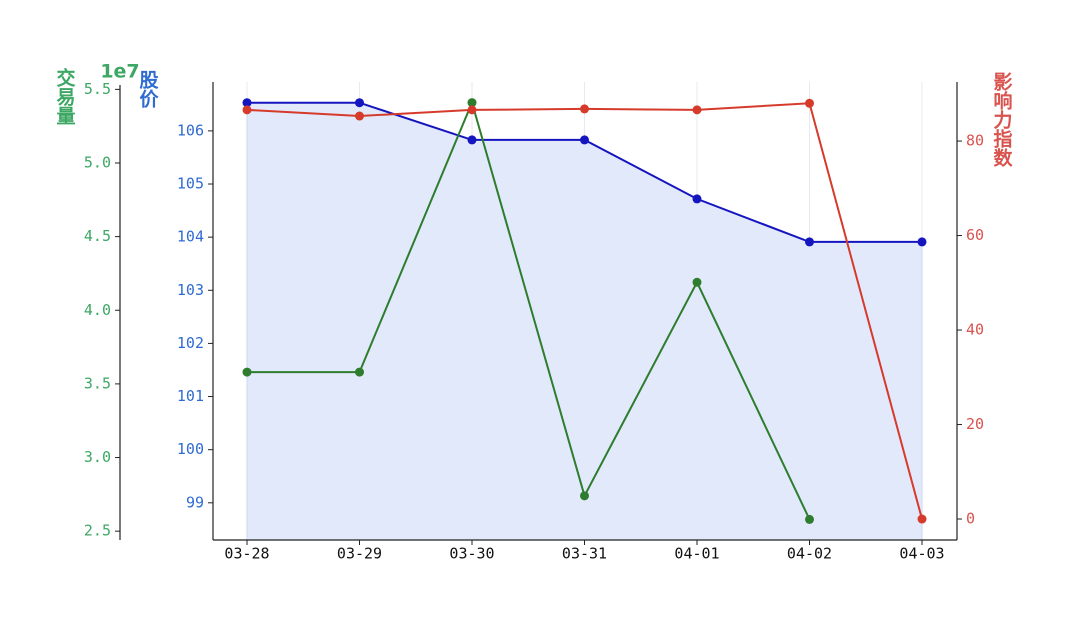 This screenshot has width=1080, height=633. Describe the element at coordinates (97, 310) in the screenshot. I see `y3-tick-label: 4.0` at that location.